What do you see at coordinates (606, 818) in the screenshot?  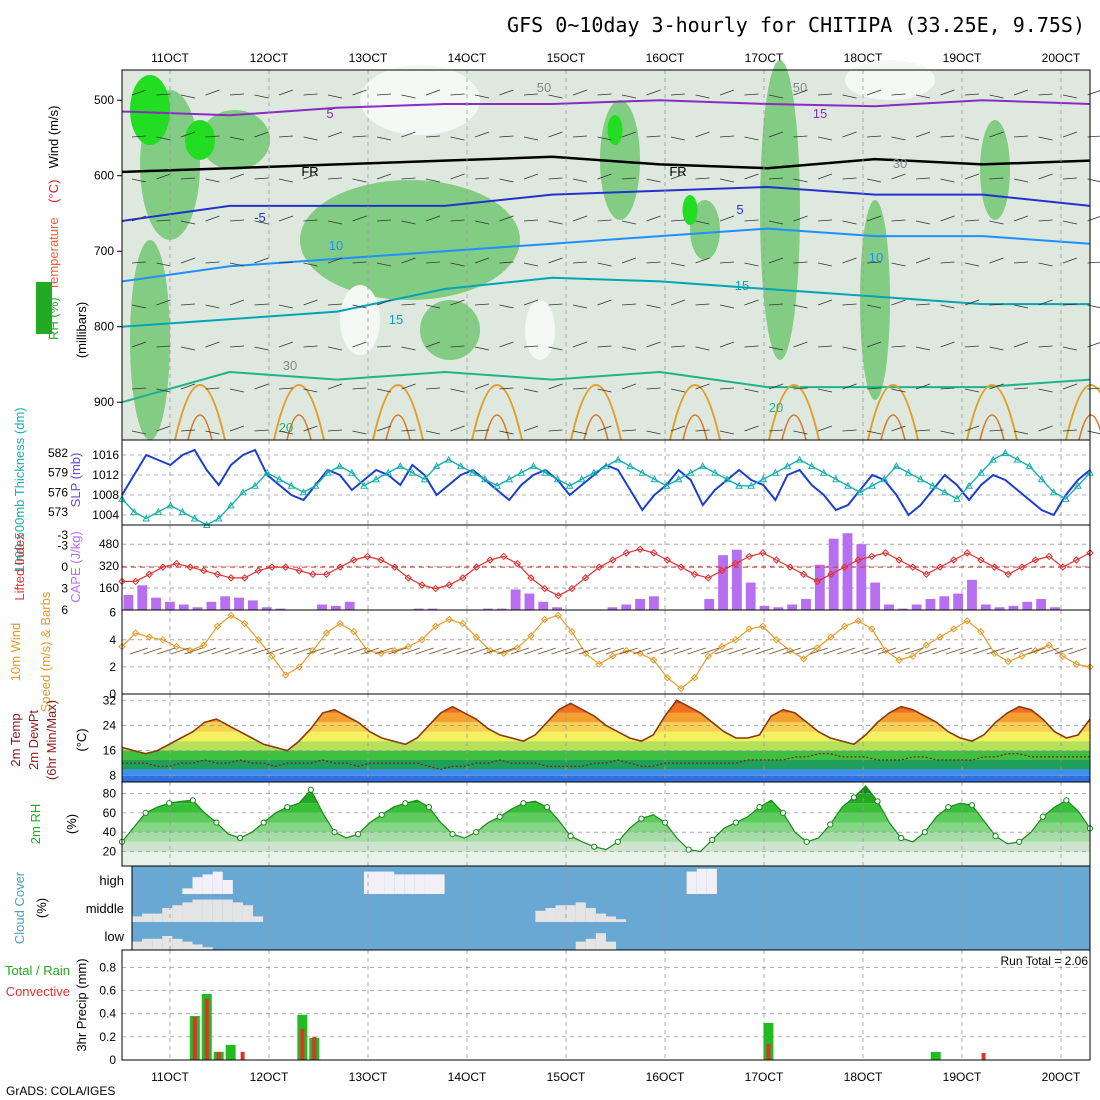 I see `rh-line` at bounding box center [606, 818].